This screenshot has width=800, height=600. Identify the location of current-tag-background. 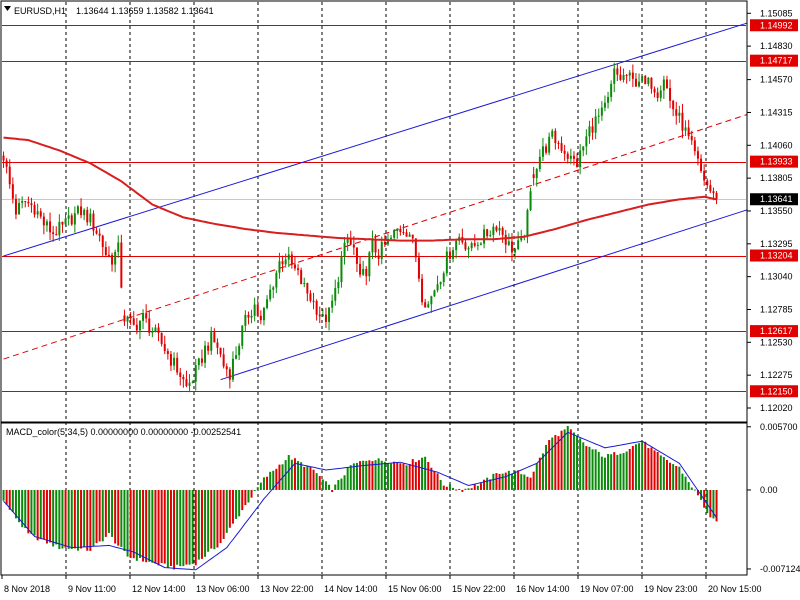
(774, 199).